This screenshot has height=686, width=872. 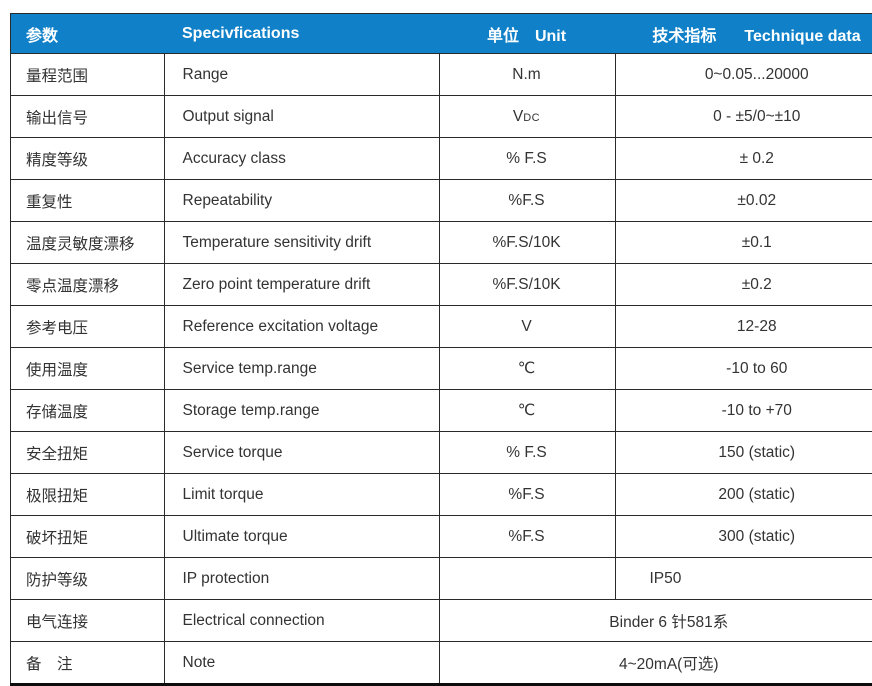 What do you see at coordinates (743, 495) in the screenshot?
I see `value-cell: 200 (static)` at bounding box center [743, 495].